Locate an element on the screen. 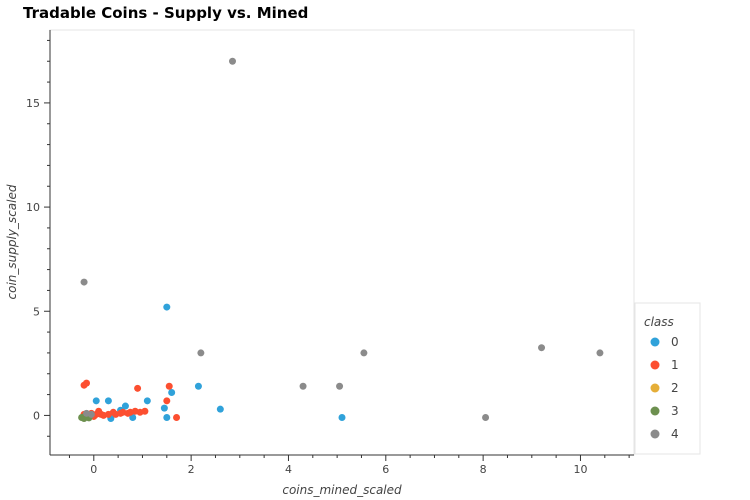 The image size is (750, 500). legend-label: 2 is located at coordinates (675, 388).